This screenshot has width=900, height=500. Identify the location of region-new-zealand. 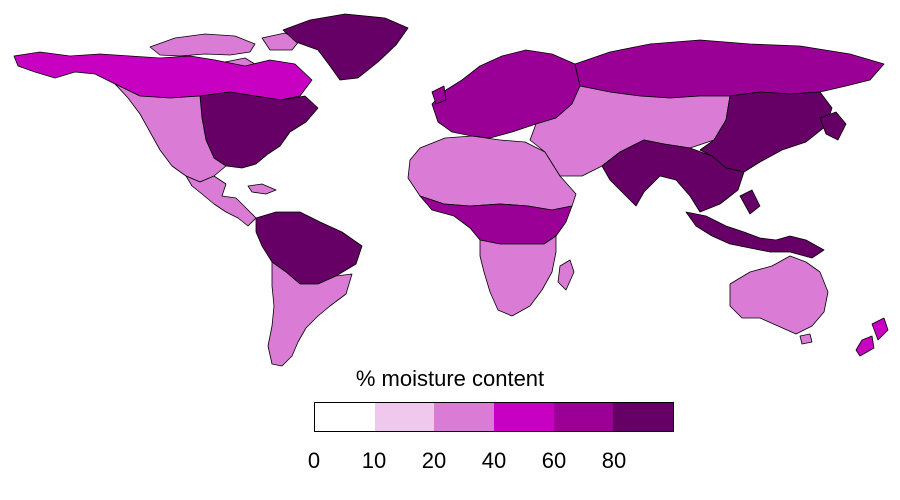
(872, 337).